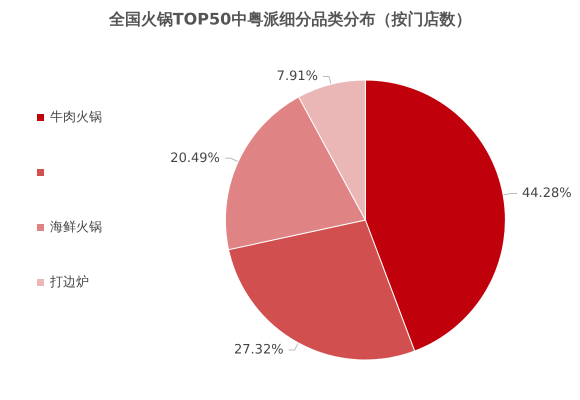 This screenshot has height=400, width=580. I want to click on chart-title: 全国火锅TOP50中粤派细分品类分布（按门店数）, so click(290, 19).